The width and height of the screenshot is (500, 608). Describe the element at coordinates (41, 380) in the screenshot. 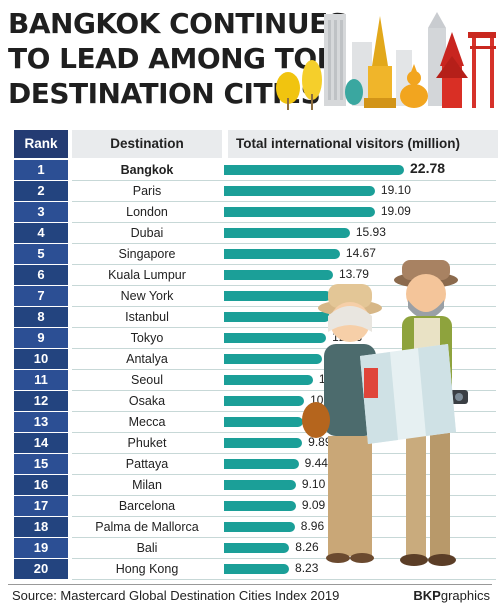

I see `rank-cell: 11` at that location.